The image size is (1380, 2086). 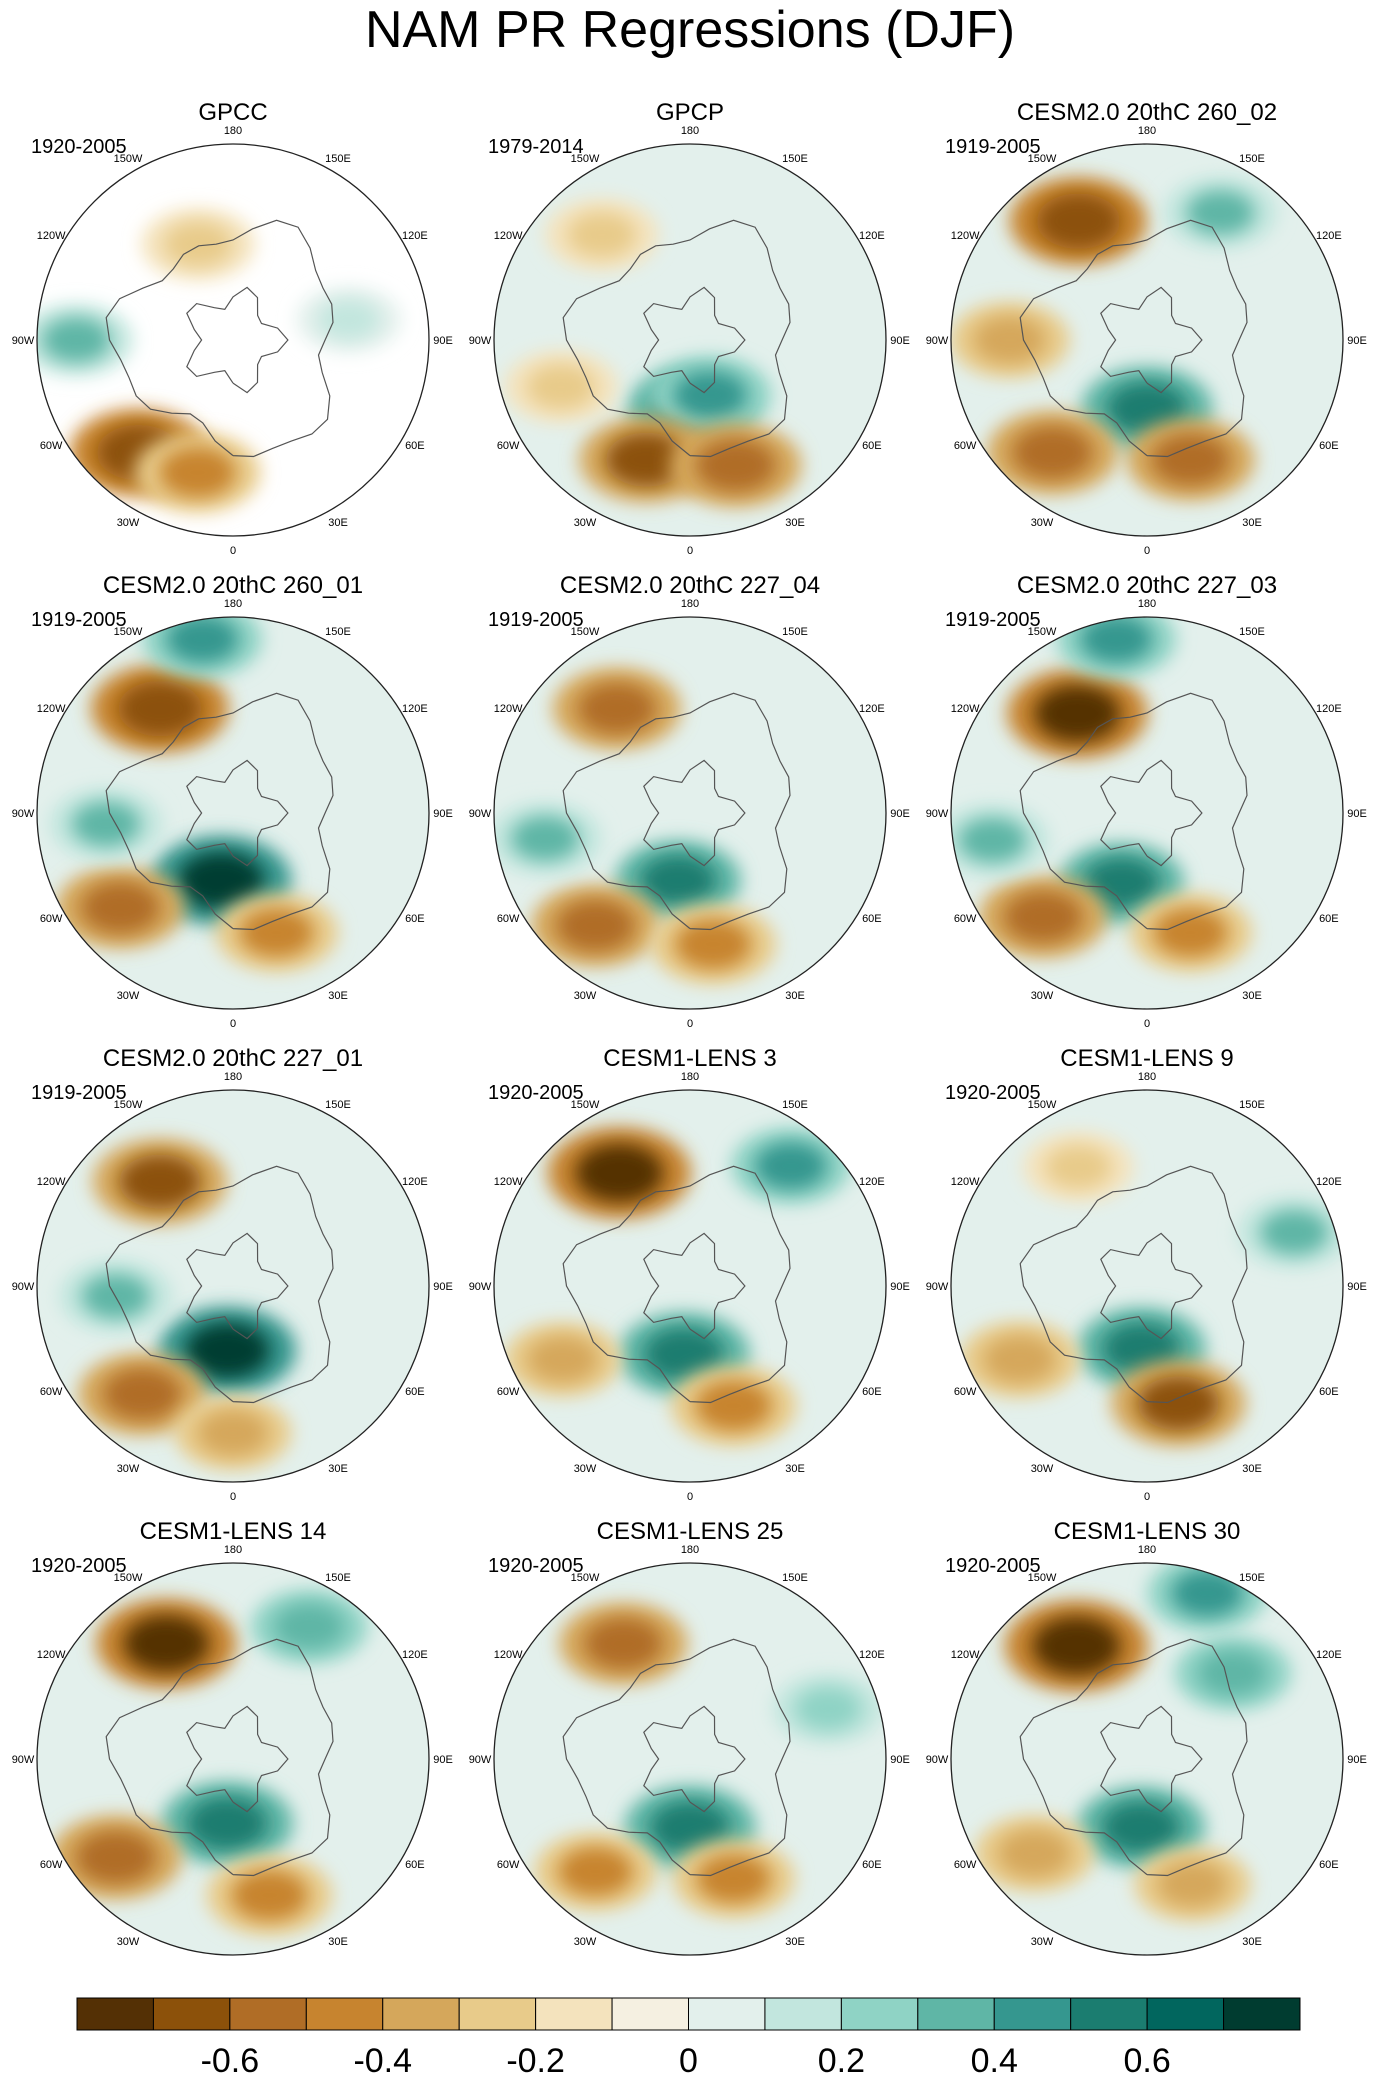 I want to click on longitude-label: 120W, so click(x=51, y=709).